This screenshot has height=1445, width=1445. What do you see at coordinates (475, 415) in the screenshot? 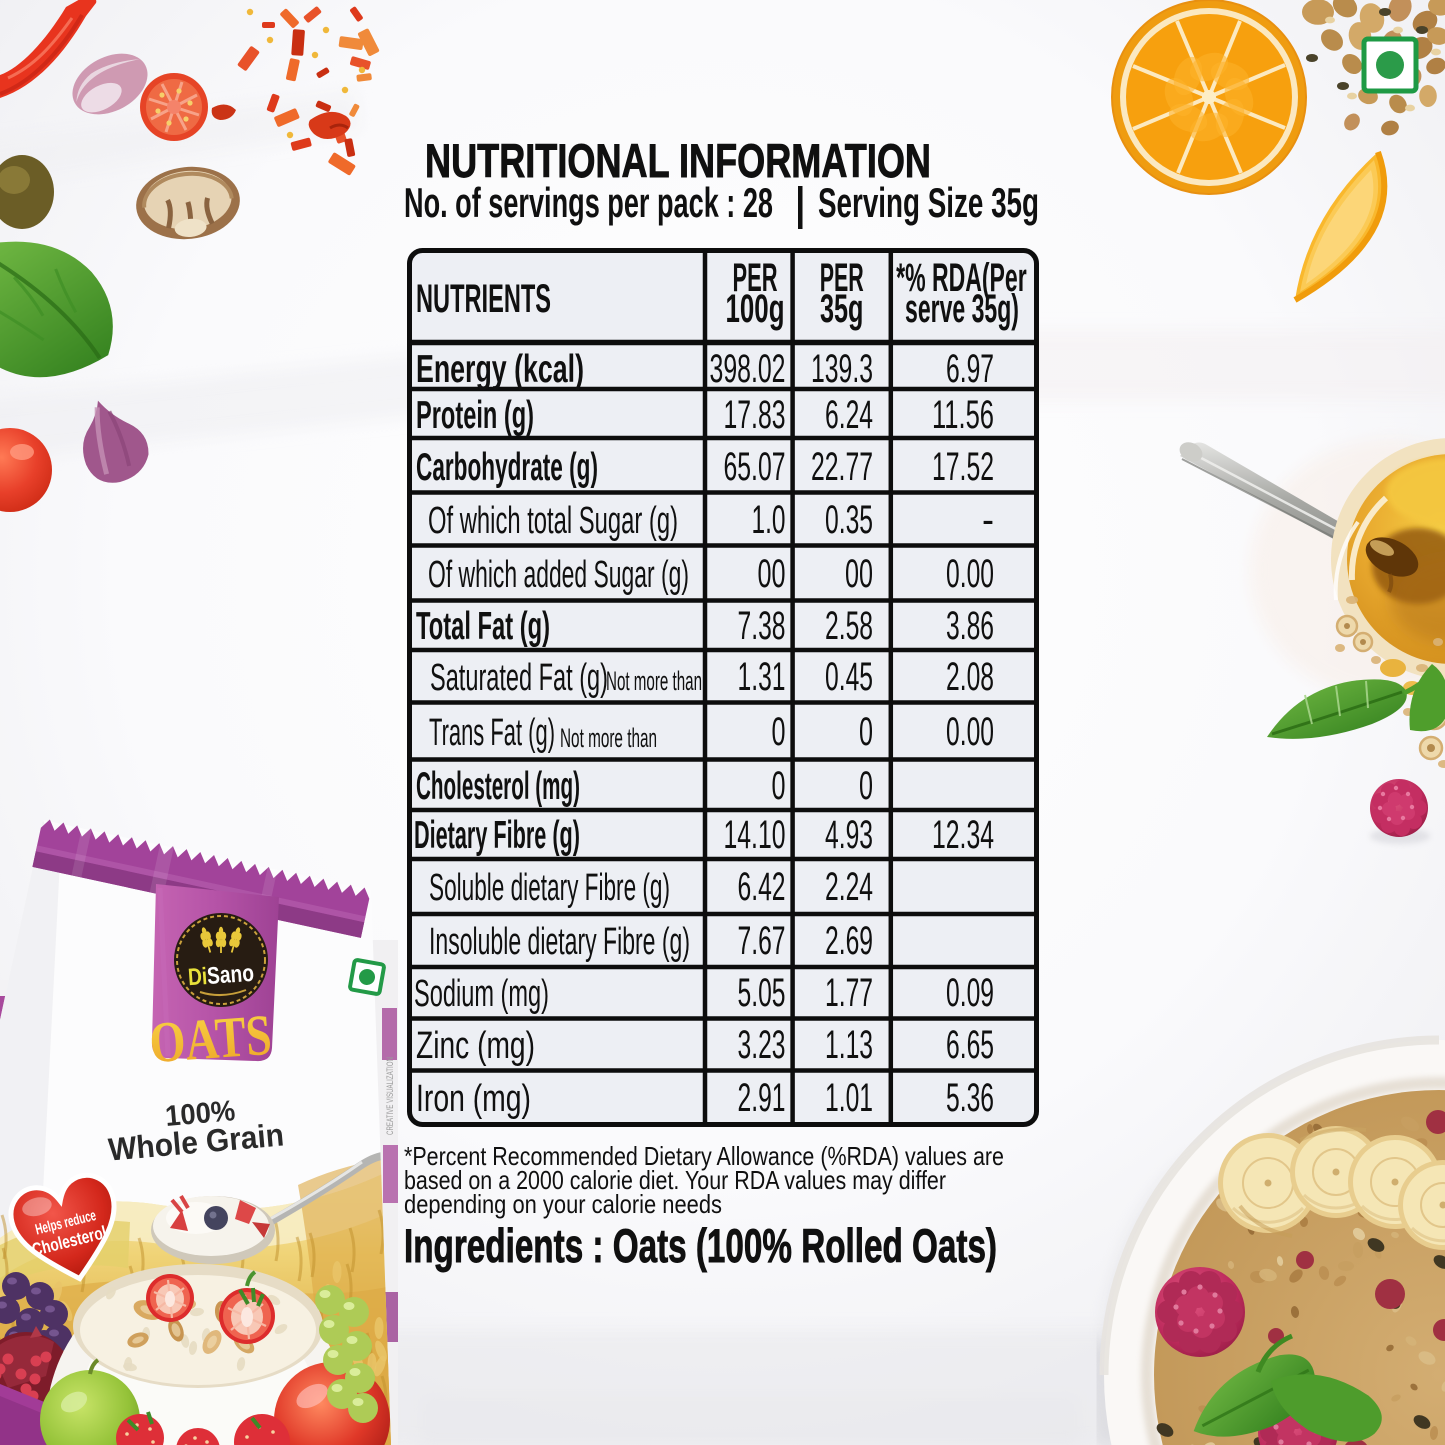
I see `svg-text: Protein (g)` at bounding box center [475, 415].